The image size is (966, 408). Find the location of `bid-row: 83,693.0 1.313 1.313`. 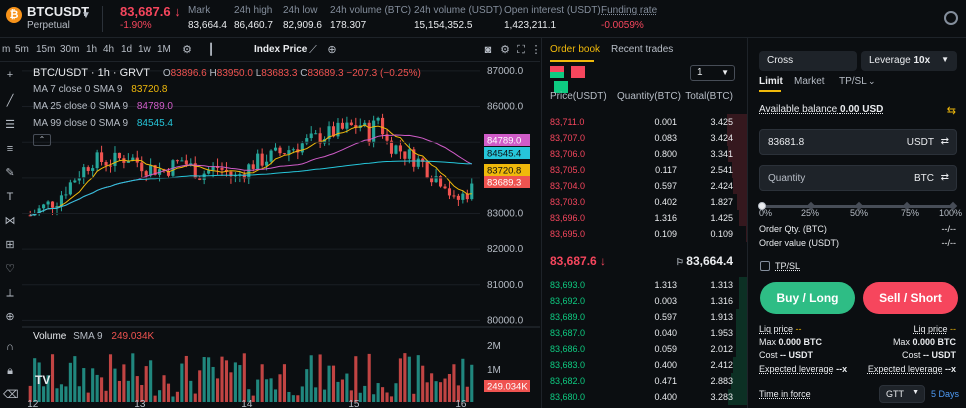

bid-row: 83,693.0 1.313 1.313 is located at coordinates (644, 285).